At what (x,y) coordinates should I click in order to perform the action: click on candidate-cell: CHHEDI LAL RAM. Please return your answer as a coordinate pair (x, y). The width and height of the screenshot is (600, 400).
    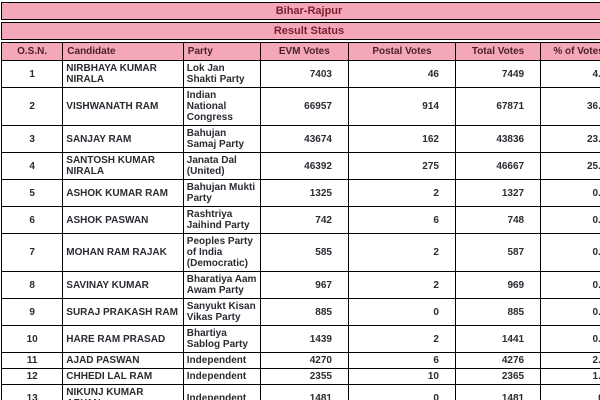
    Looking at the image, I should click on (123, 376).